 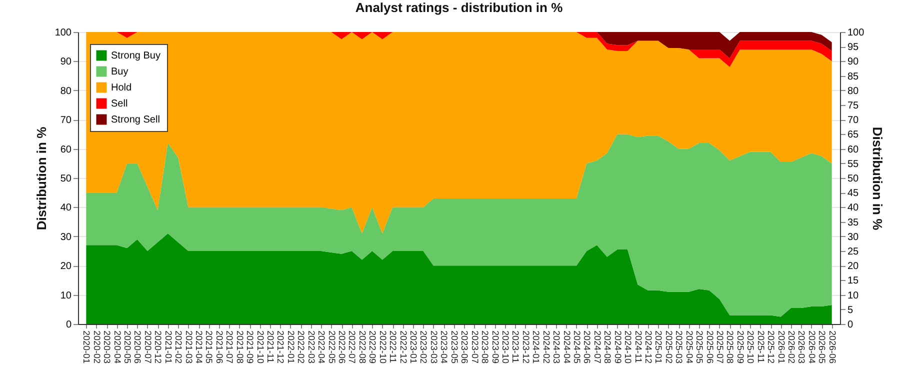 I want to click on x-tick-label: 2021-06, so click(x=219, y=347).